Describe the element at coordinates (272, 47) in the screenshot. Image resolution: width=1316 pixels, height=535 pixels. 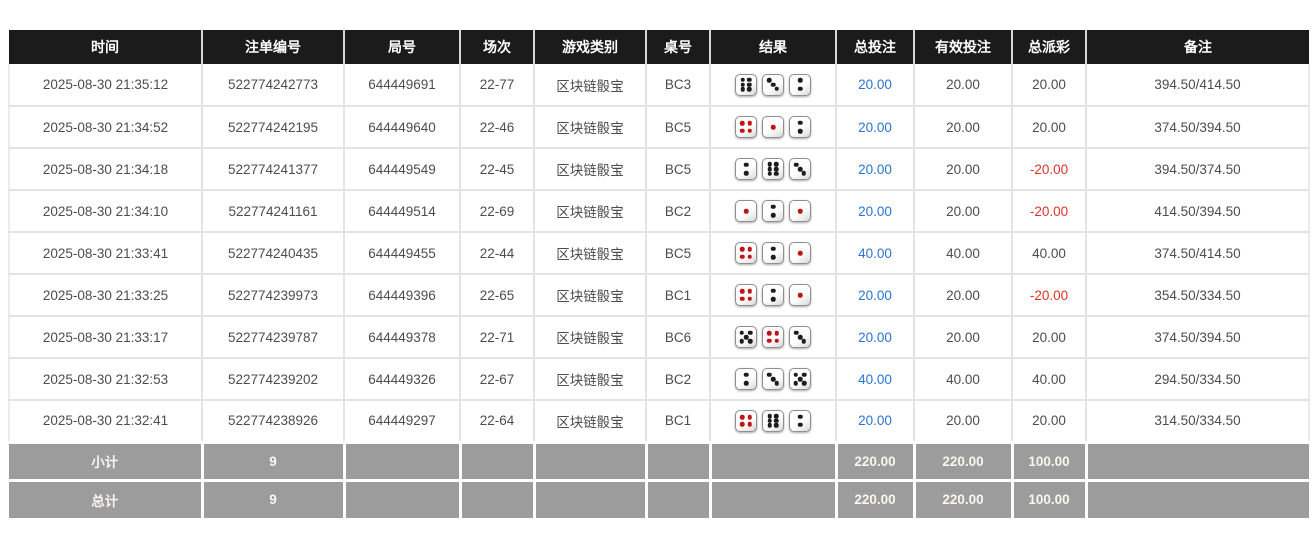
I see `column-header-bet_id: 注单编号` at that location.